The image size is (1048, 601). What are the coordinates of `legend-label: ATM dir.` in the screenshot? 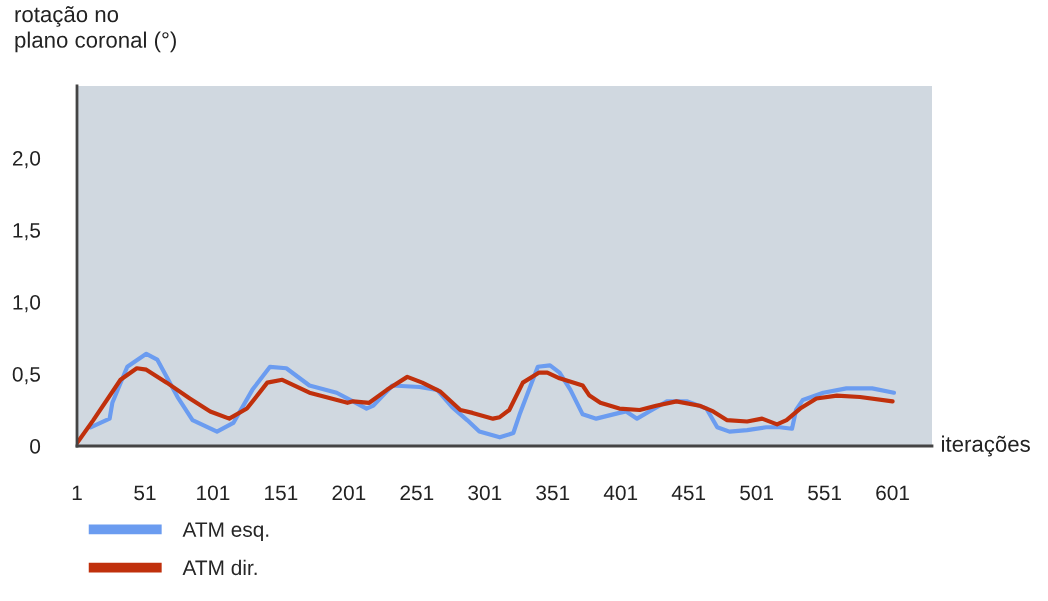 It's located at (219, 567).